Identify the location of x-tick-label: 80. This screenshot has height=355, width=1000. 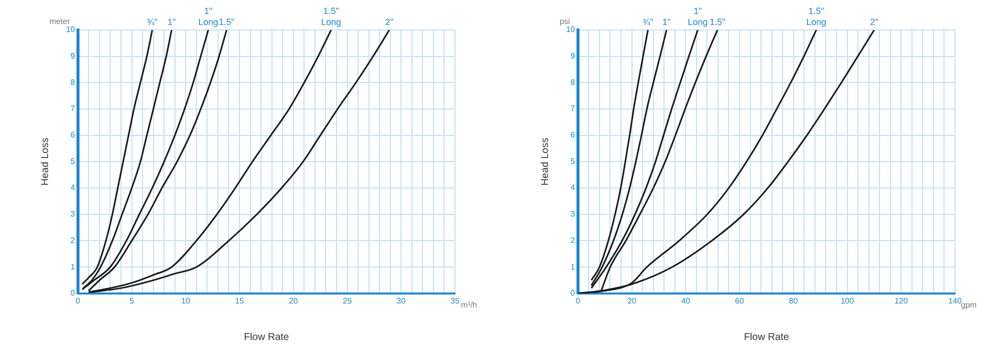
(793, 301).